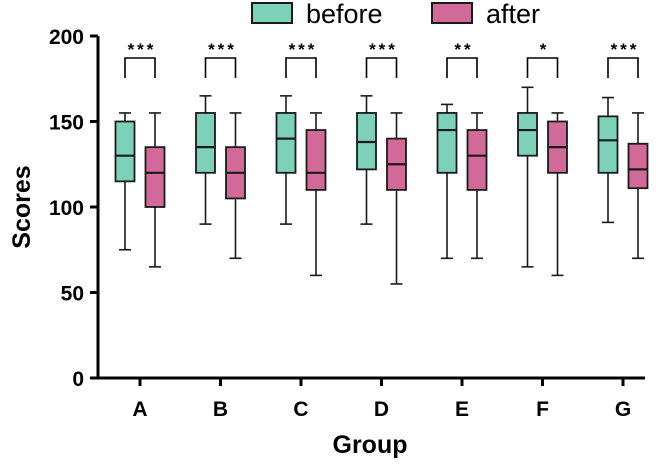 This screenshot has height=464, width=656. What do you see at coordinates (222, 49) in the screenshot?
I see `significance-label-B: ***` at bounding box center [222, 49].